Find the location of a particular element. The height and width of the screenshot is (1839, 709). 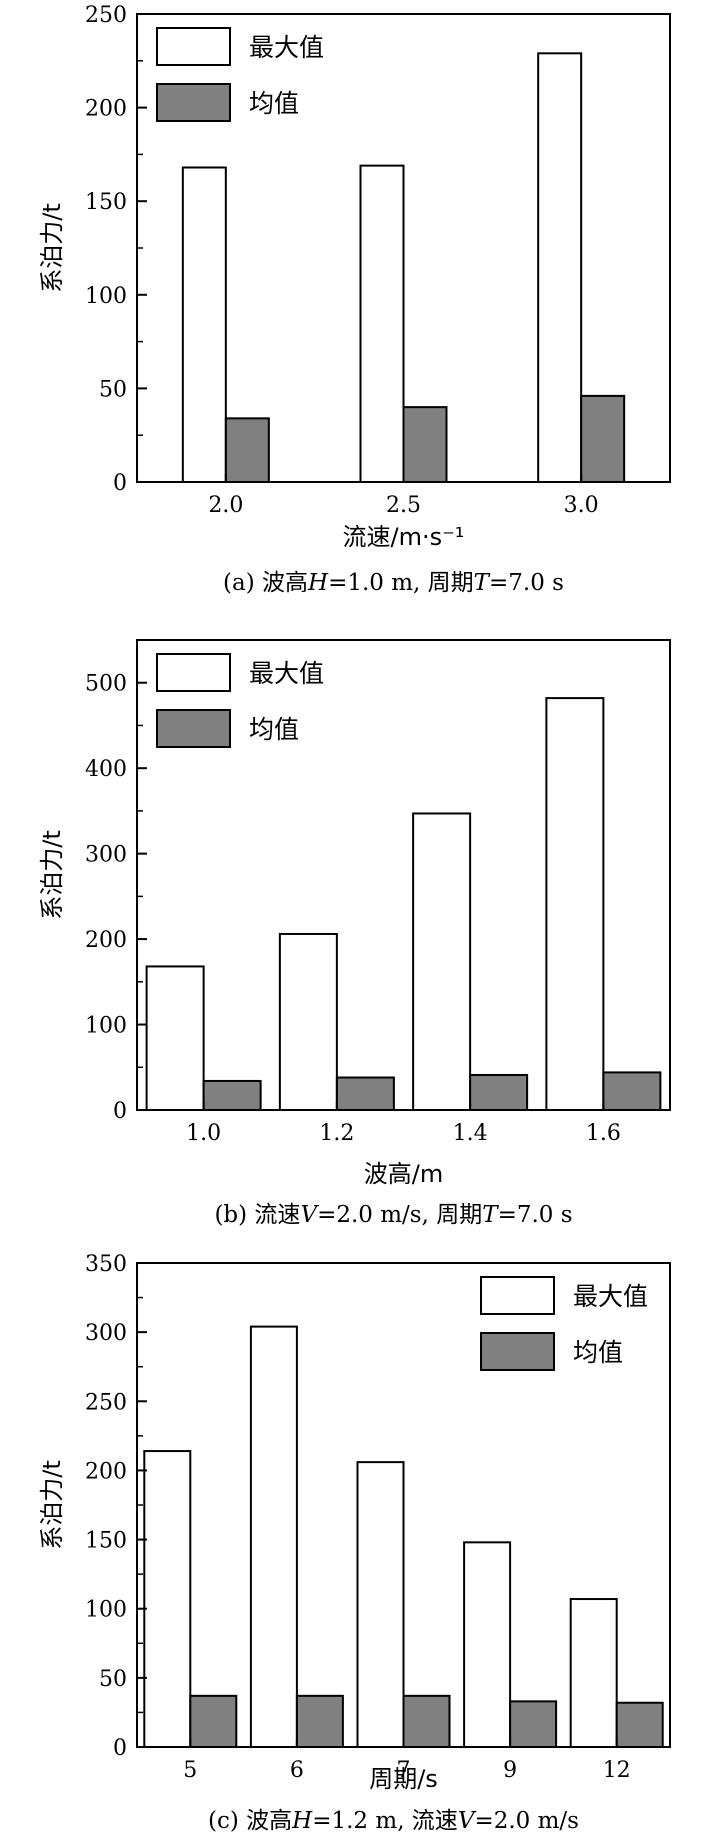

y-tick-label: 350 is located at coordinates (106, 1264).